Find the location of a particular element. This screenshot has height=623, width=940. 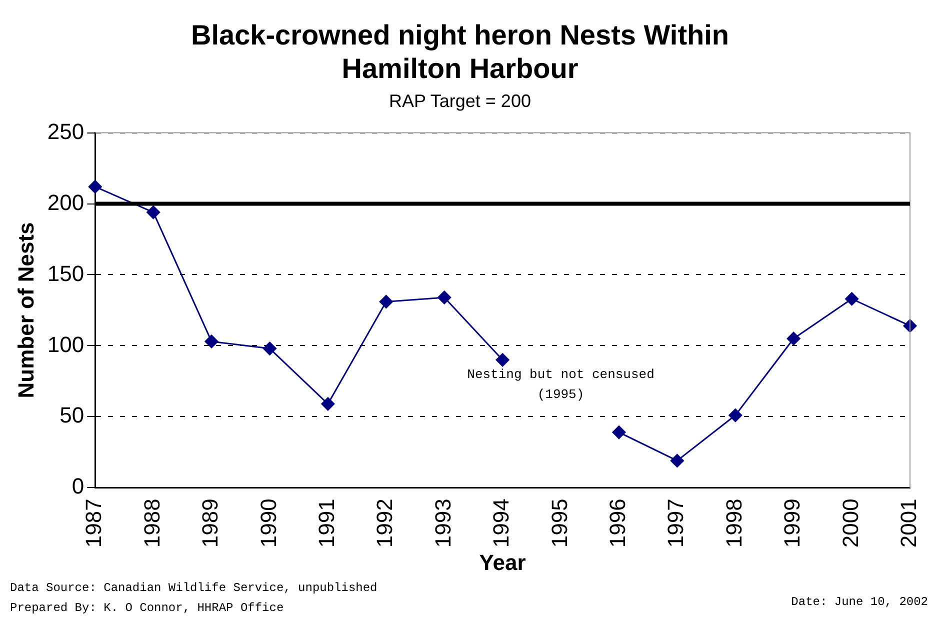

text: Prepared By: K. O Connor, HHRAP Office is located at coordinates (147, 608).